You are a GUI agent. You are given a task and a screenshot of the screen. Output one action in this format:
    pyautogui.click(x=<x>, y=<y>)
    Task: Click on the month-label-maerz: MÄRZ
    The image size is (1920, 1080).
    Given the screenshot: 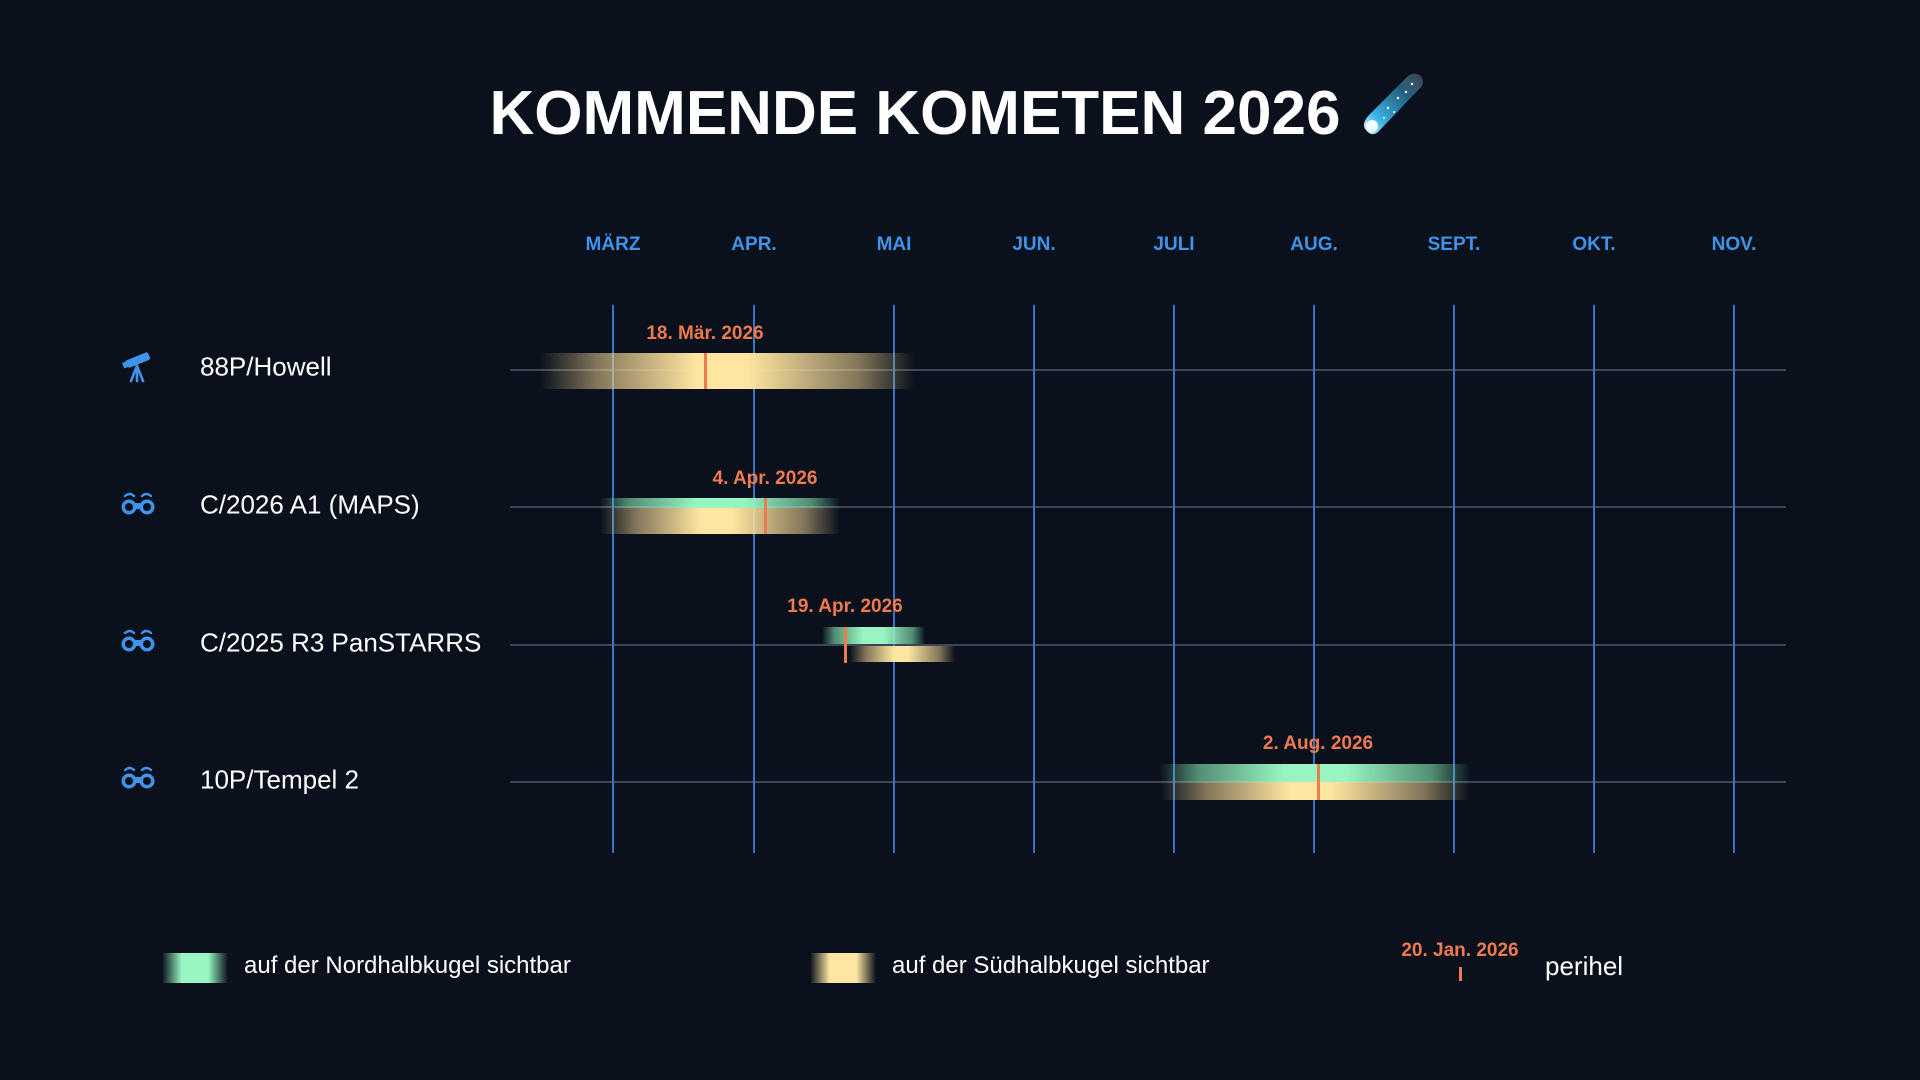 What is the action you would take?
    pyautogui.click(x=613, y=244)
    